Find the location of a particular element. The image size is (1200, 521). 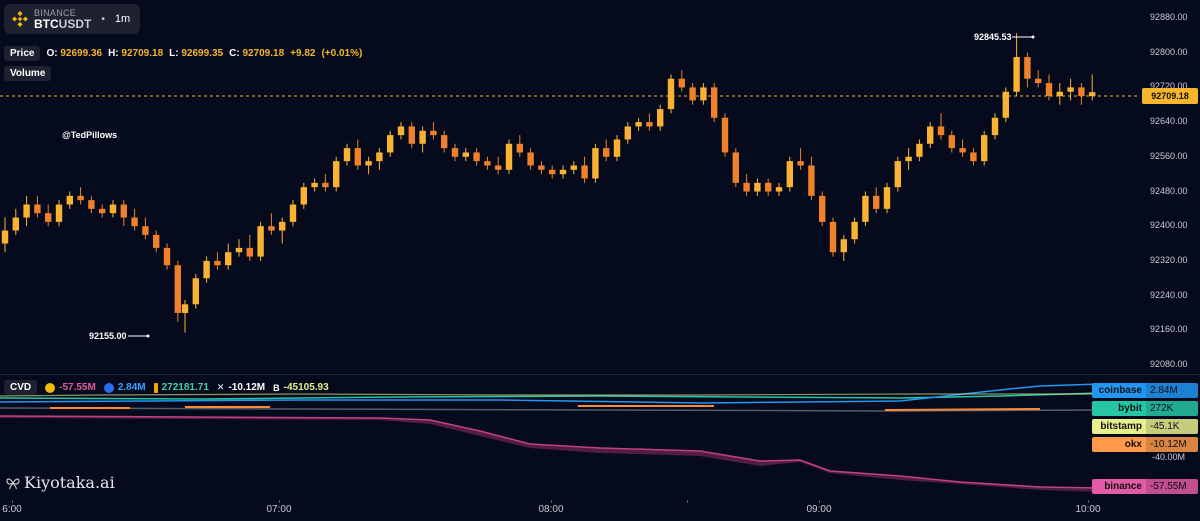

coinbase-cvd-line is located at coordinates (550, 393).